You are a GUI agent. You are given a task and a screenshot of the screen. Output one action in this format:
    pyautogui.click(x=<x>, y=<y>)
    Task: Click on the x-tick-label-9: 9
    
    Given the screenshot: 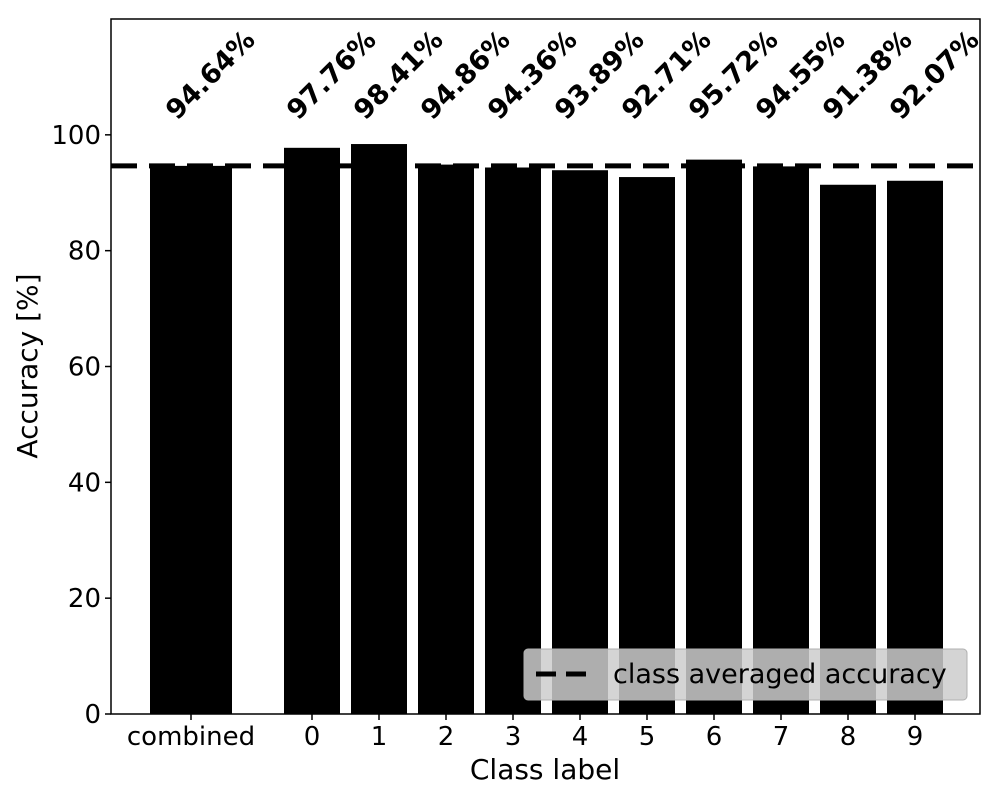 What is the action you would take?
    pyautogui.click(x=915, y=737)
    